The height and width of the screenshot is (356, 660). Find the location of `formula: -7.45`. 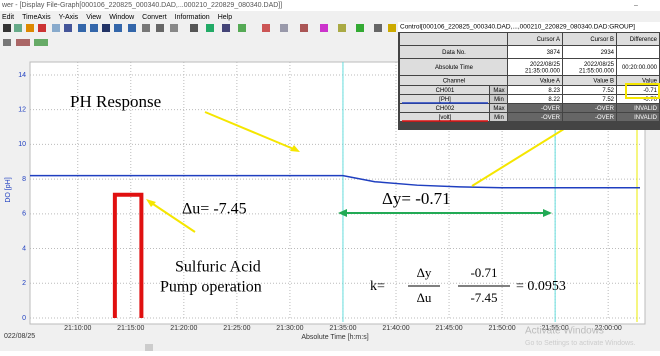

formula: -7.45 is located at coordinates (483, 297).